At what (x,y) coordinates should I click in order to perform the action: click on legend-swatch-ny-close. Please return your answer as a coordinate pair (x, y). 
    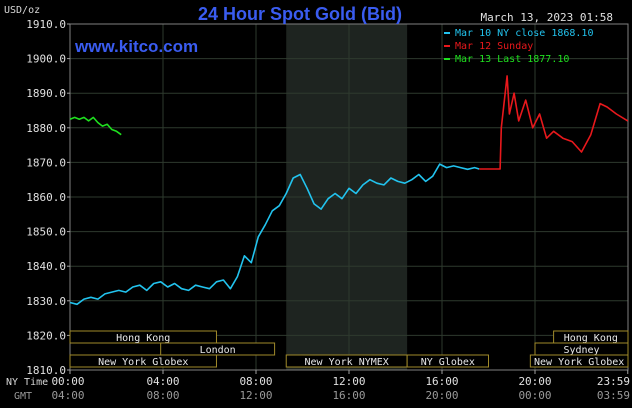
    Looking at the image, I should click on (447, 33).